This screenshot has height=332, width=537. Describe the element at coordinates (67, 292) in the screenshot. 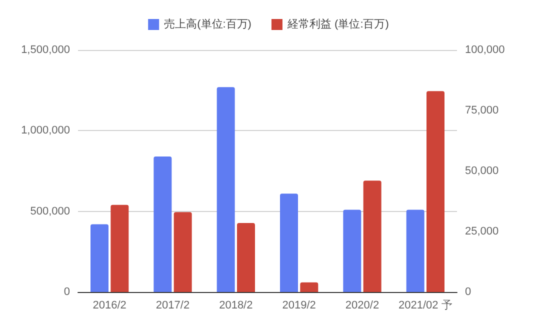

I see `y-tick-label: 0` at that location.